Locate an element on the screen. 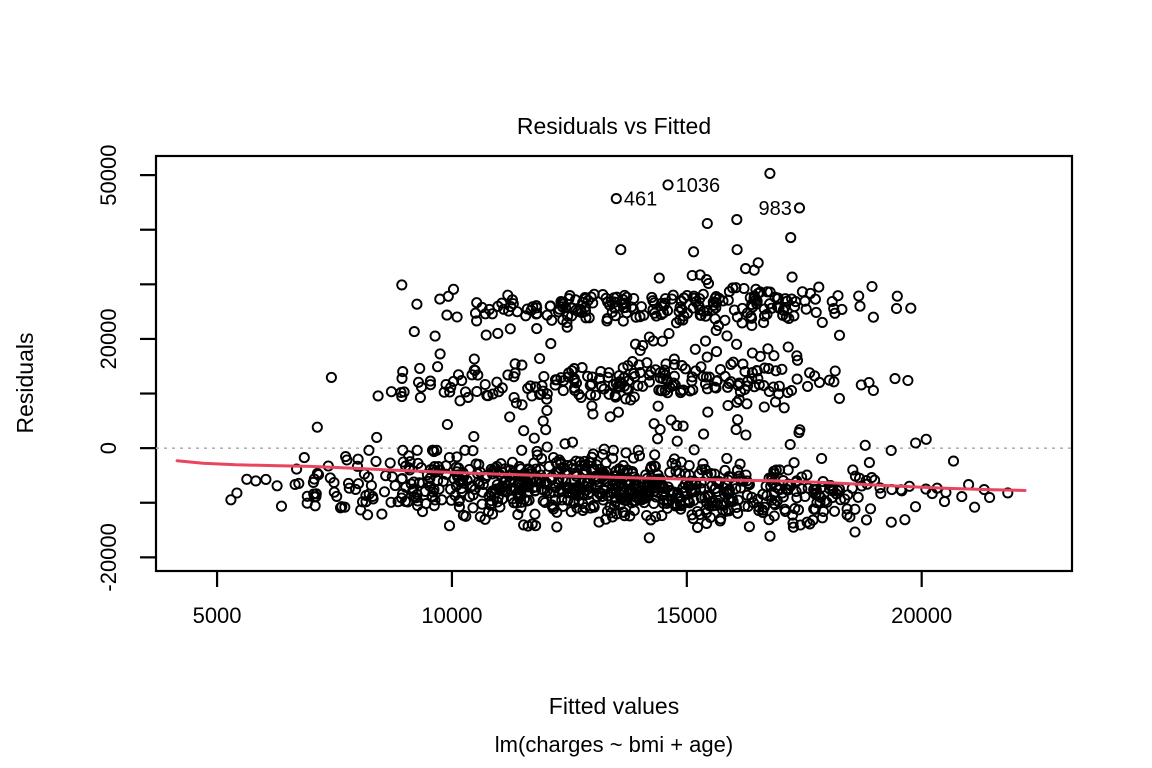 This screenshot has height=768, width=1152. y-axis-title: Residuals is located at coordinates (25, 383).